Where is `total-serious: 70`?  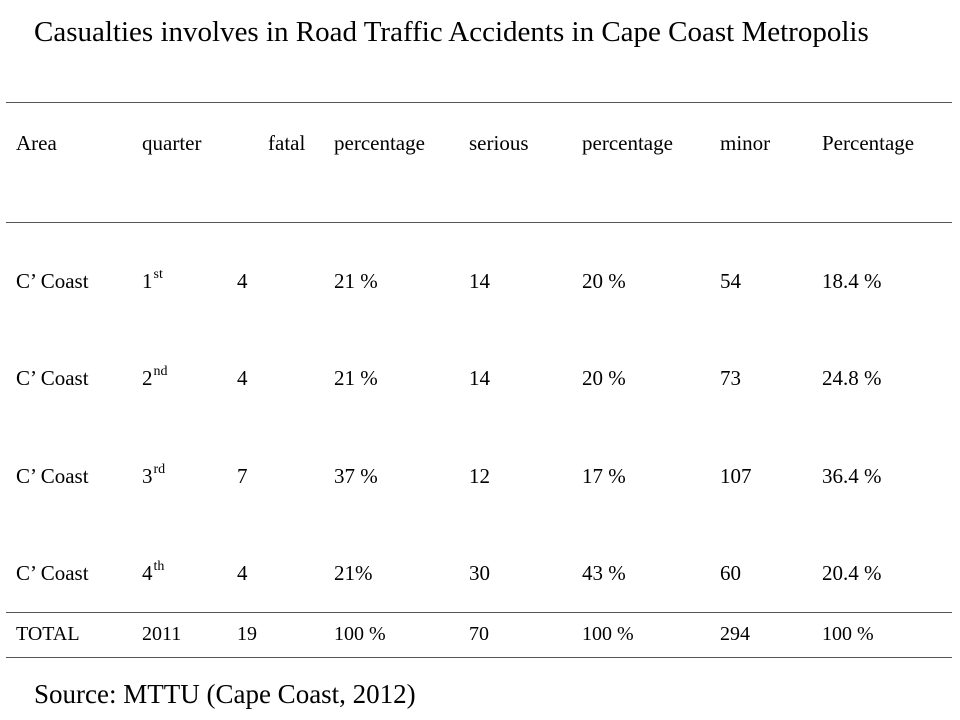 total-serious: 70 is located at coordinates (479, 634).